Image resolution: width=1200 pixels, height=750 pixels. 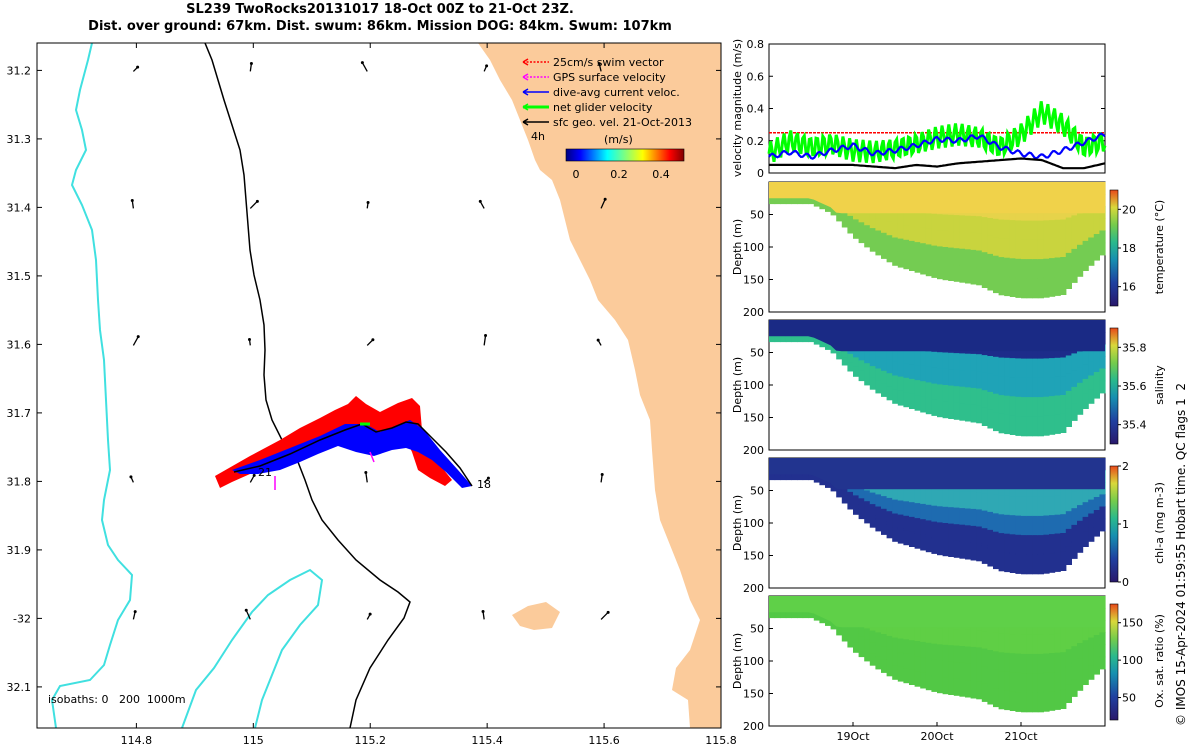 I want to click on section-cbar-tick: 35.4, so click(x=1134, y=425).